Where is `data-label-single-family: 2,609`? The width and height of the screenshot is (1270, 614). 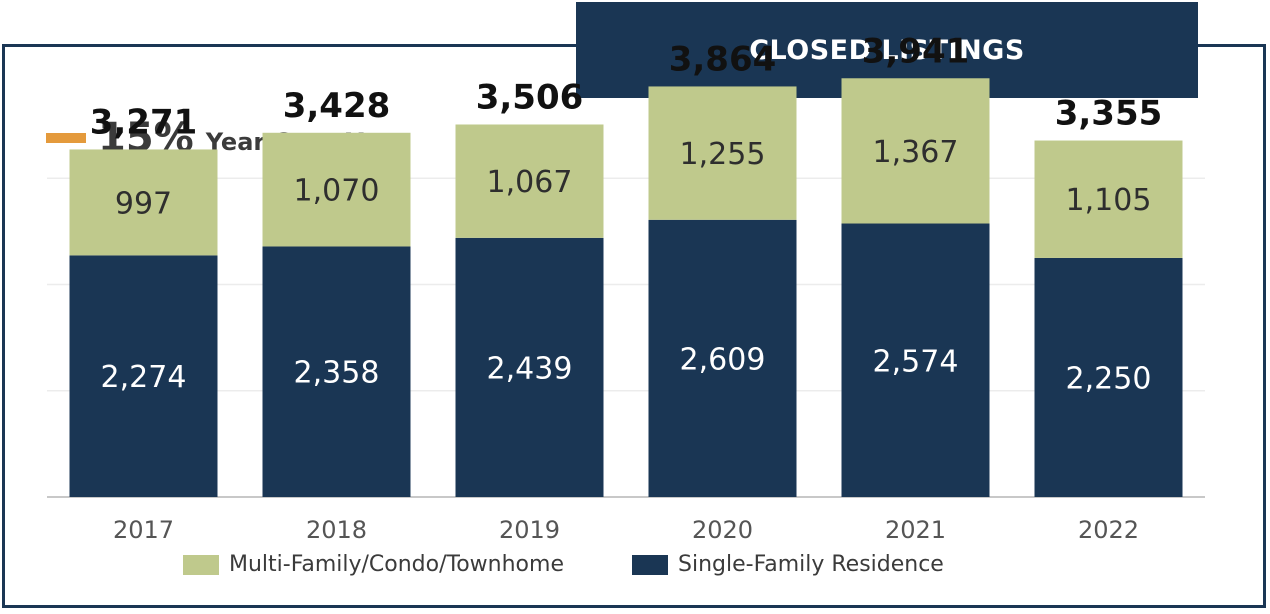
data-label-single-family: 2,609 is located at coordinates (723, 359).